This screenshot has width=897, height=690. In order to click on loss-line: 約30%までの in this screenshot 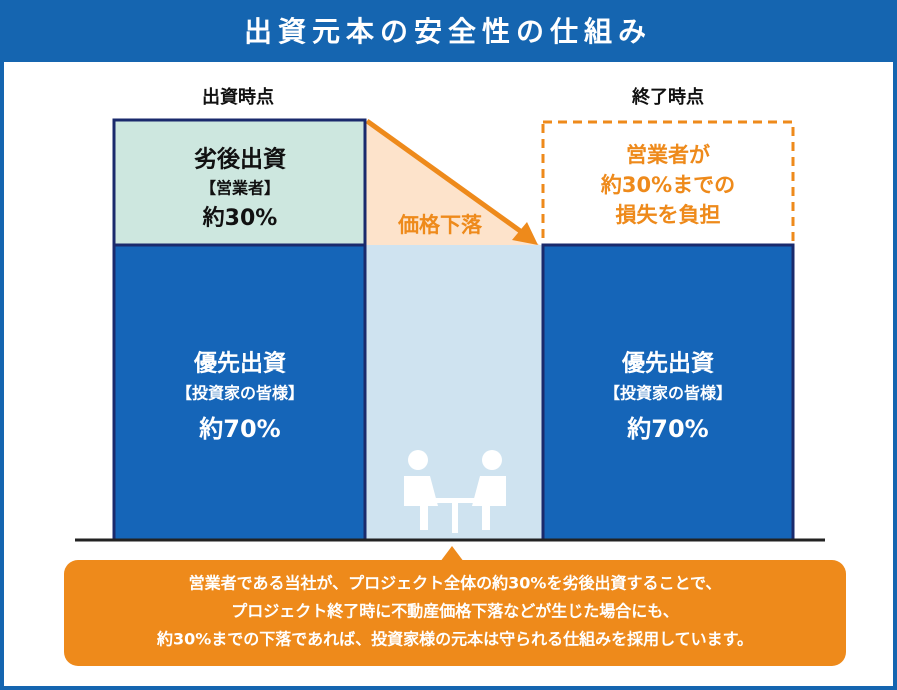, I will do `click(667, 185)`.